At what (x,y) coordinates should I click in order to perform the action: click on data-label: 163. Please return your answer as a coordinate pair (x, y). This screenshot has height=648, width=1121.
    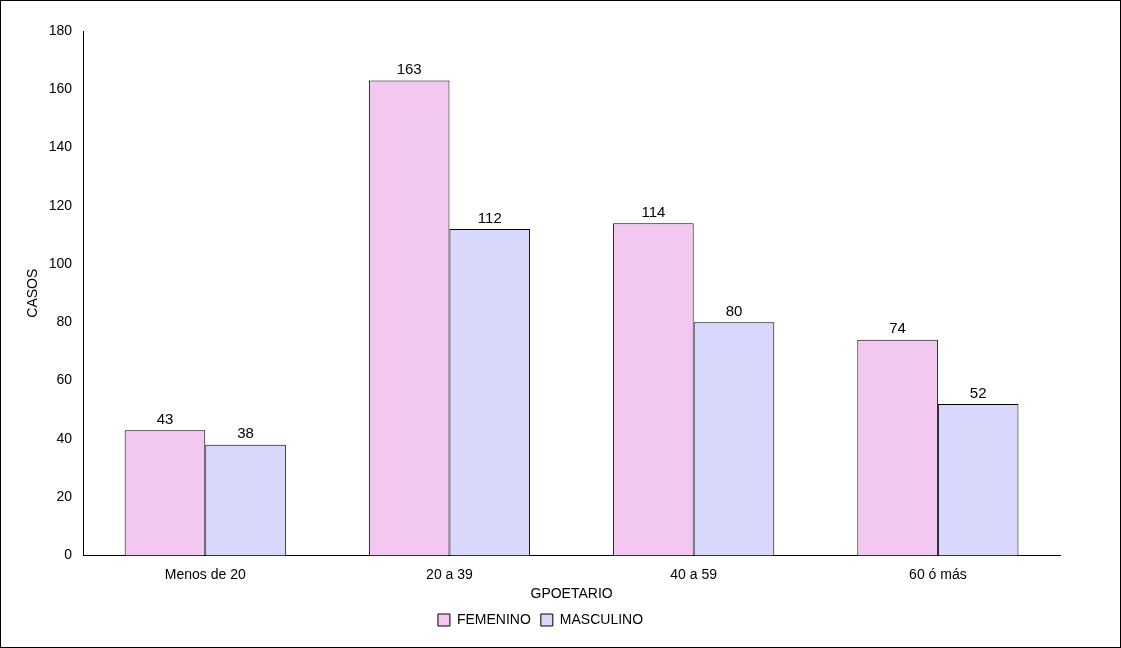
    Looking at the image, I should click on (409, 69).